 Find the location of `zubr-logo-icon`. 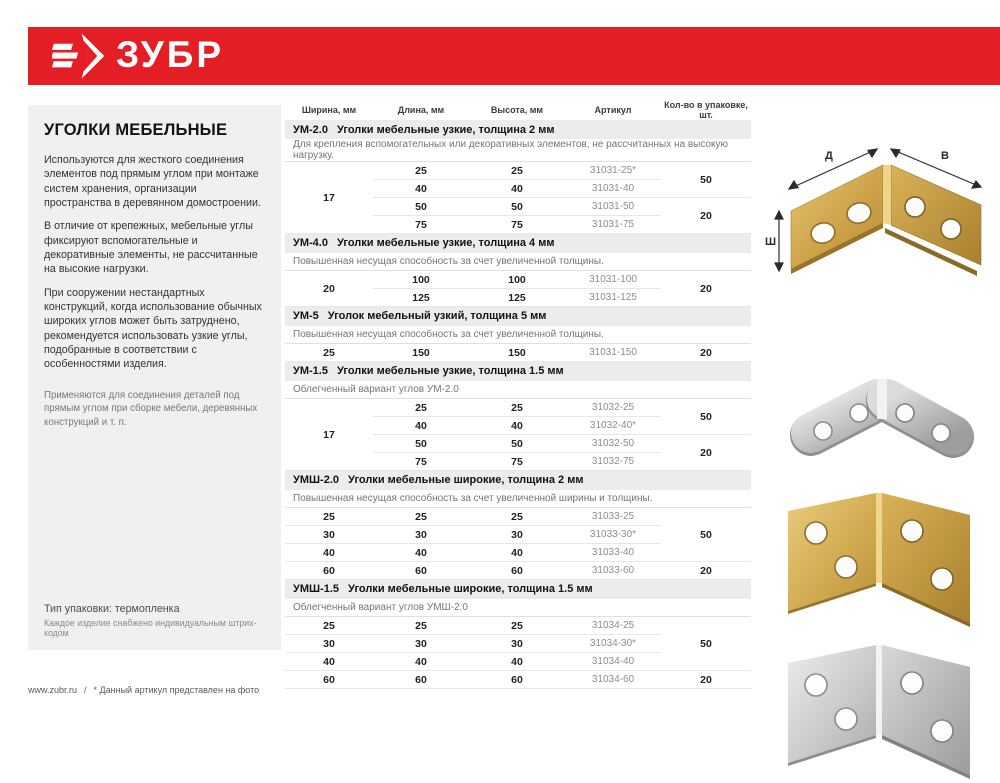

zubr-logo-icon is located at coordinates (78, 56).